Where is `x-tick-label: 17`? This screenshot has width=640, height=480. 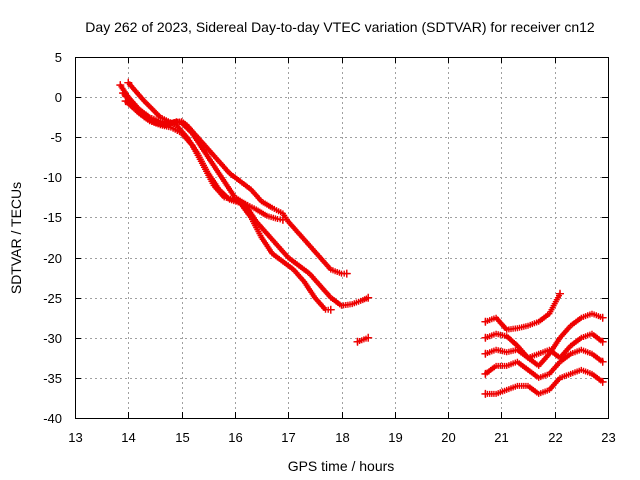 x-tick-label: 17 is located at coordinates (288, 437).